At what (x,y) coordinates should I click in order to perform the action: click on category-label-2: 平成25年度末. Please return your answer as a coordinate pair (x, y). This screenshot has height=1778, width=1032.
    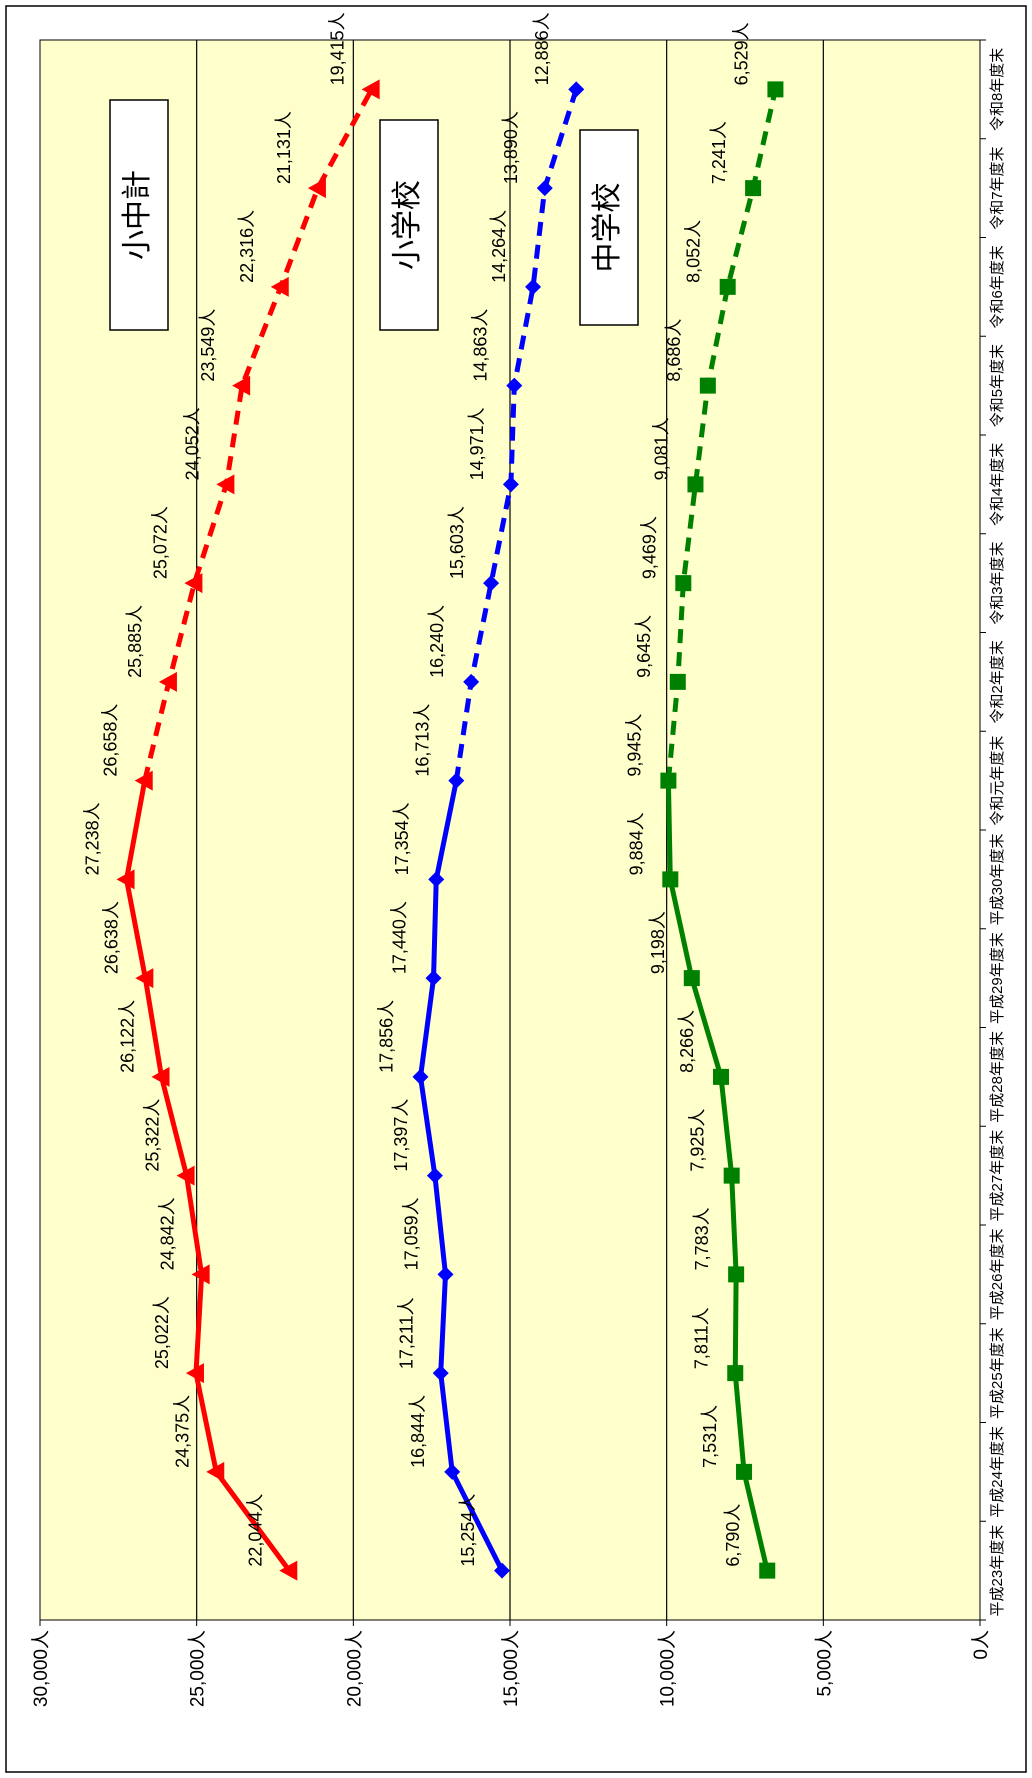
    Looking at the image, I should click on (997, 1373).